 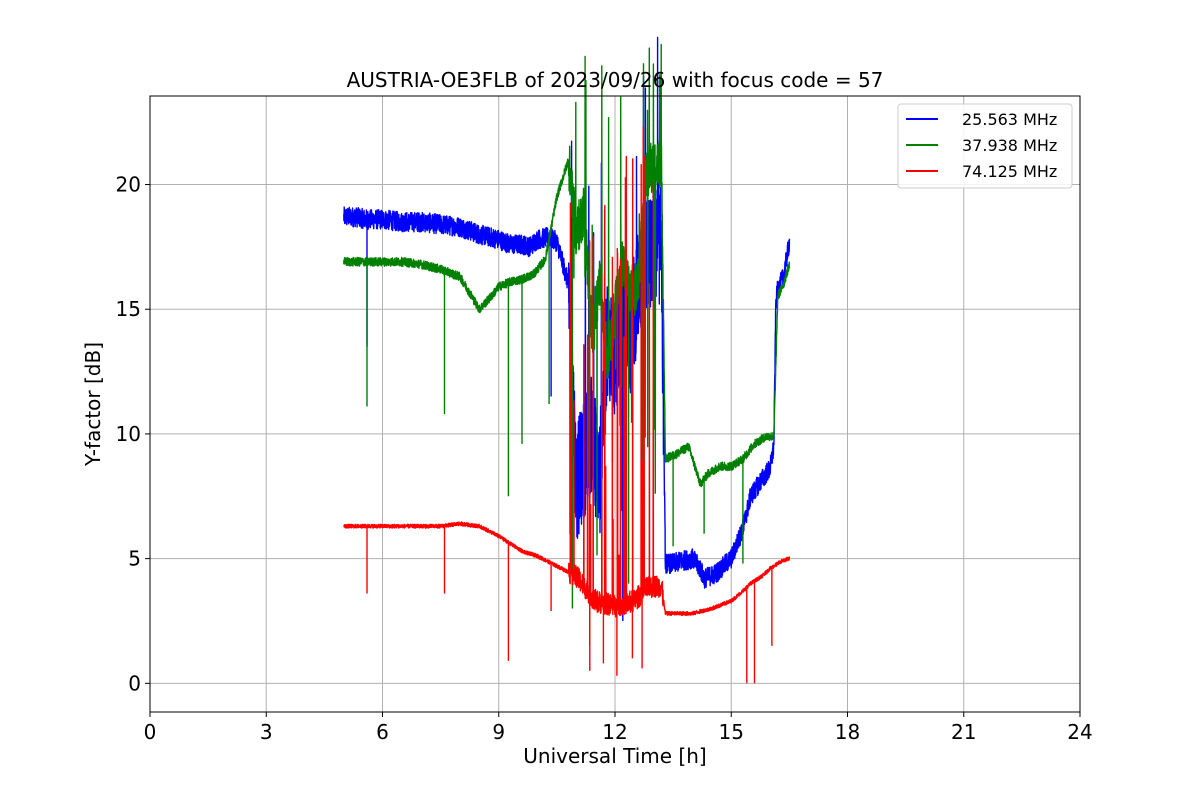 I want to click on legend-label-1: 25.563 MHz, so click(x=1009, y=119).